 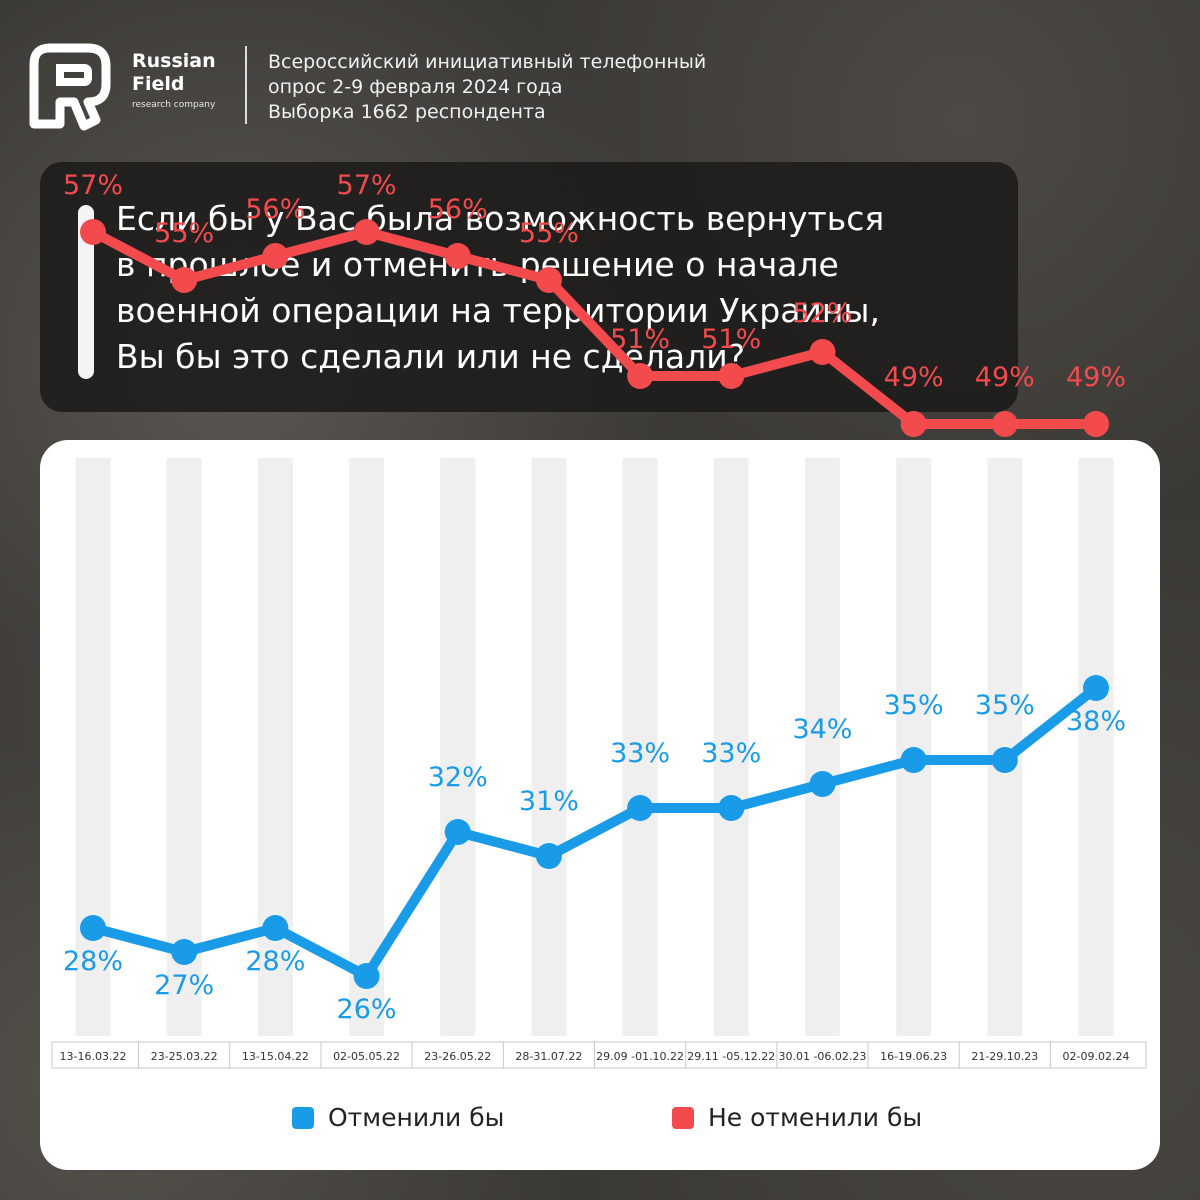 I want to click on legend-item-cancel: Отменили бы, so click(x=398, y=1117).